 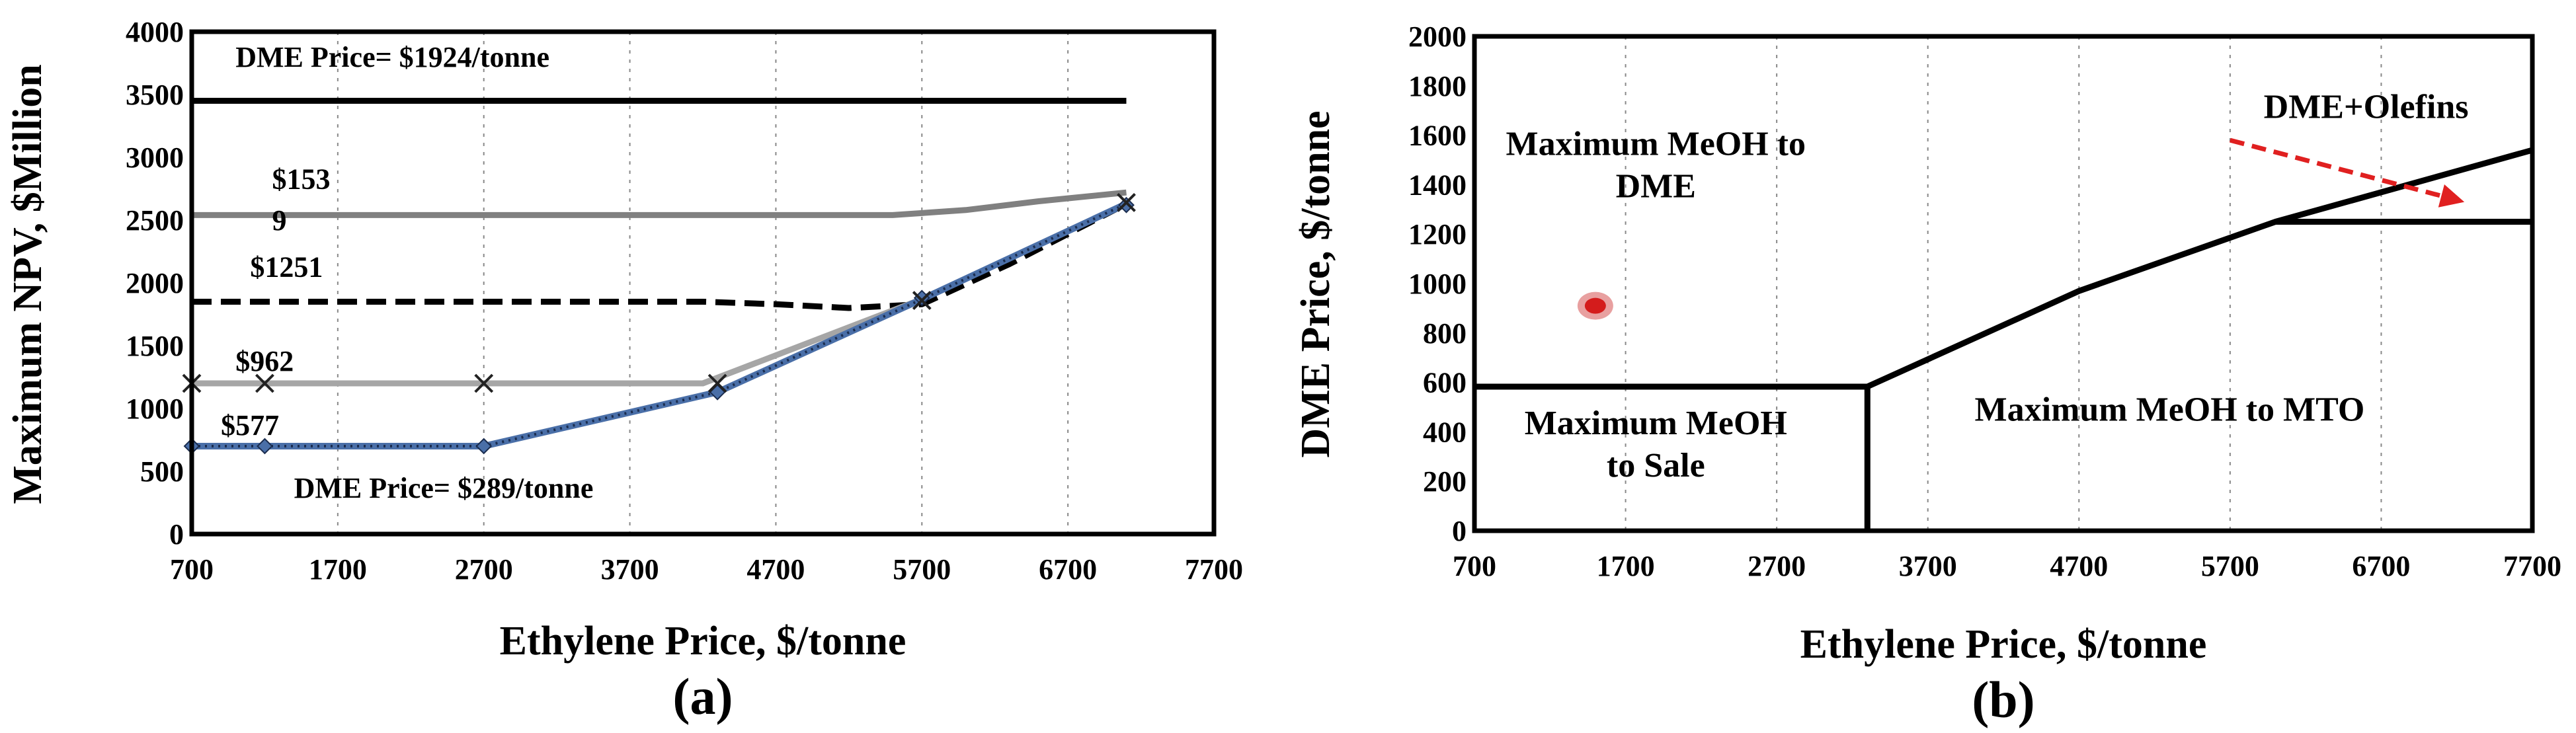 I want to click on b-x-tick-label: 3700, so click(x=1928, y=566).